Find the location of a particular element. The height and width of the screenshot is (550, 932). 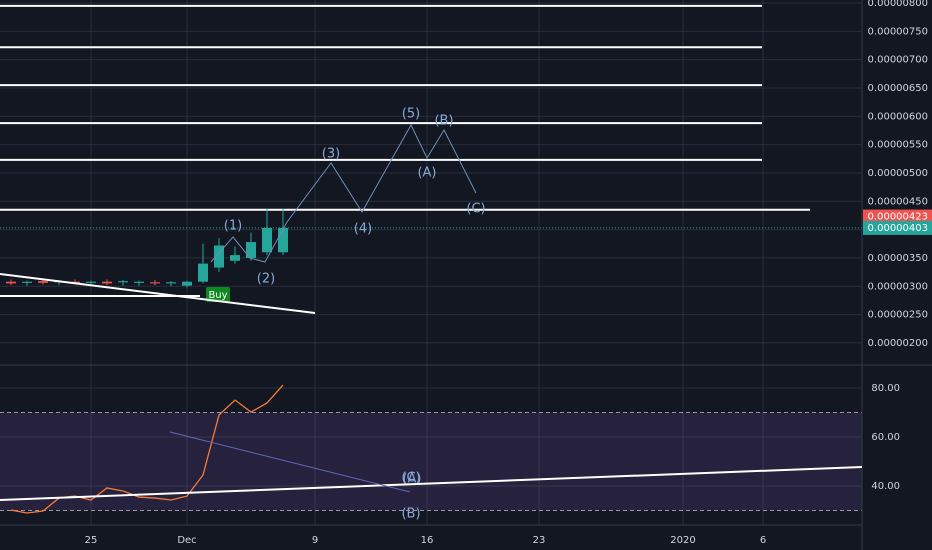

wave-label: (3) is located at coordinates (331, 154).